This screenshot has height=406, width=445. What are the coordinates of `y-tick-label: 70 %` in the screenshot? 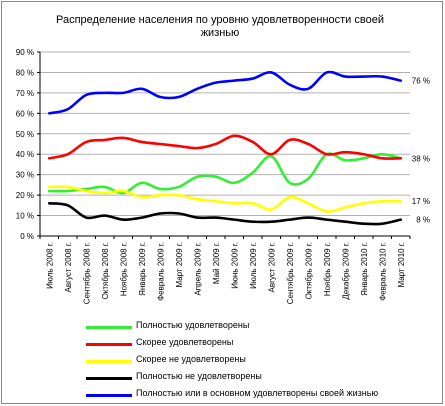 It's located at (25, 93).